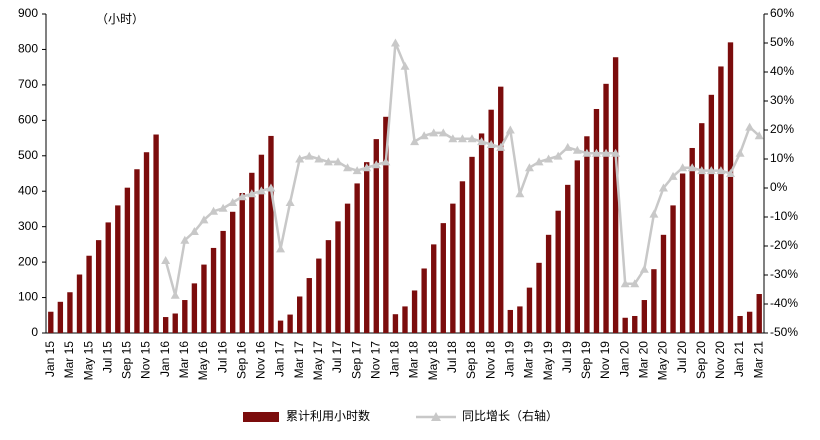 The height and width of the screenshot is (440, 820). Describe the element at coordinates (782, 100) in the screenshot. I see `y2-tick-label: 30%` at that location.